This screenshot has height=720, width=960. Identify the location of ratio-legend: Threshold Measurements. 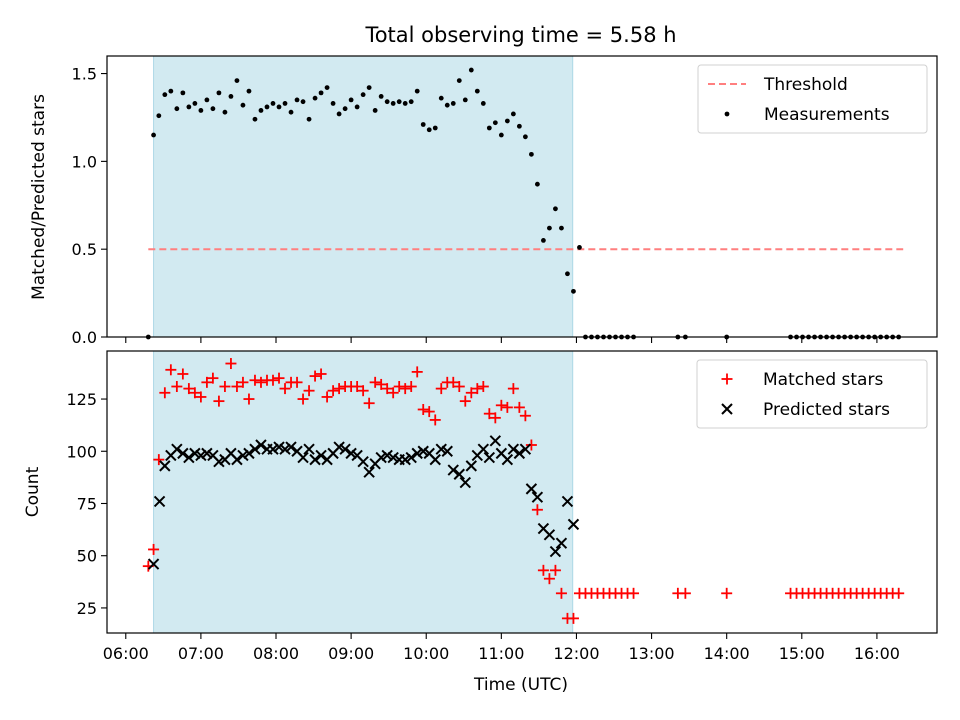
(812, 99).